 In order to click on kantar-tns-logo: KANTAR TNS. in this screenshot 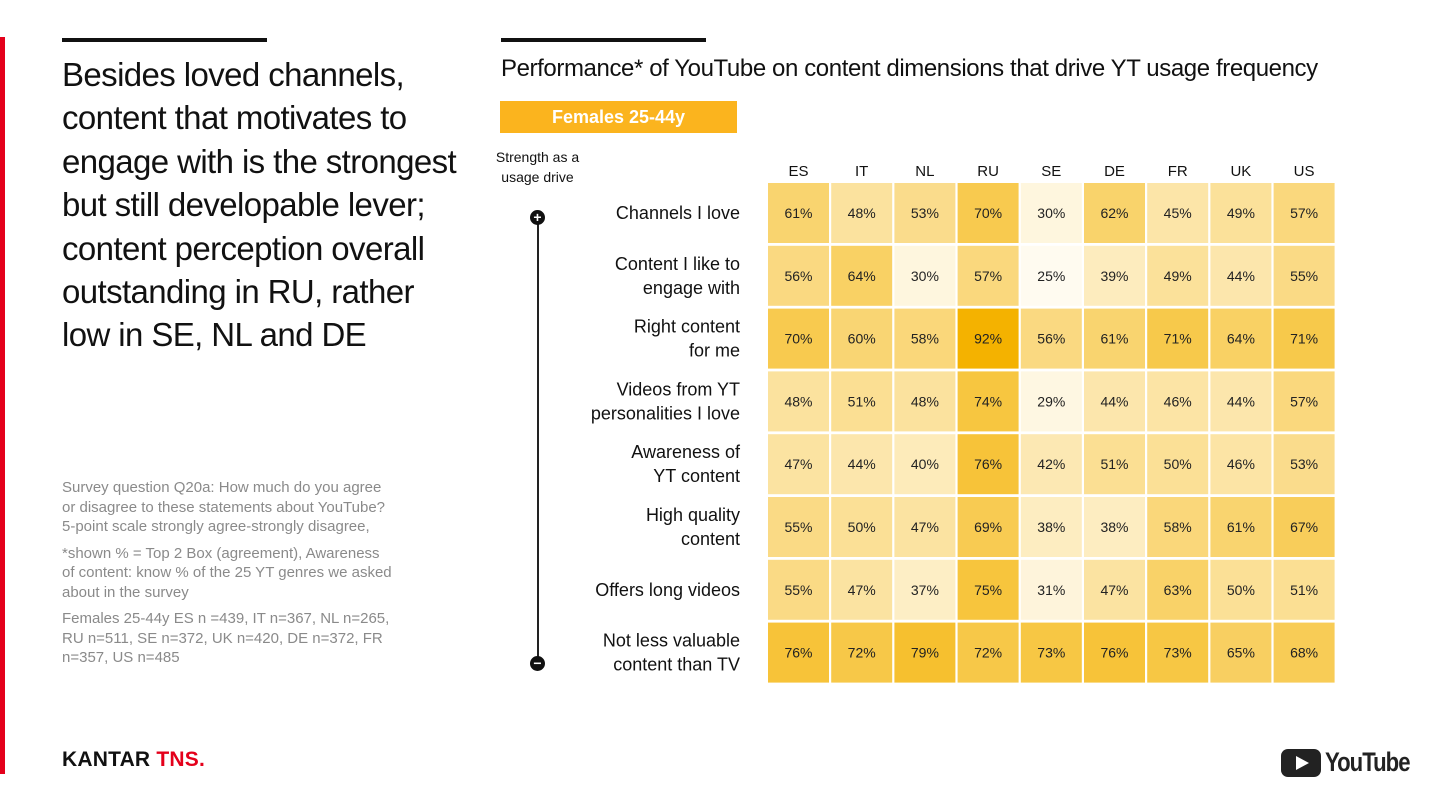, I will do `click(133, 760)`.